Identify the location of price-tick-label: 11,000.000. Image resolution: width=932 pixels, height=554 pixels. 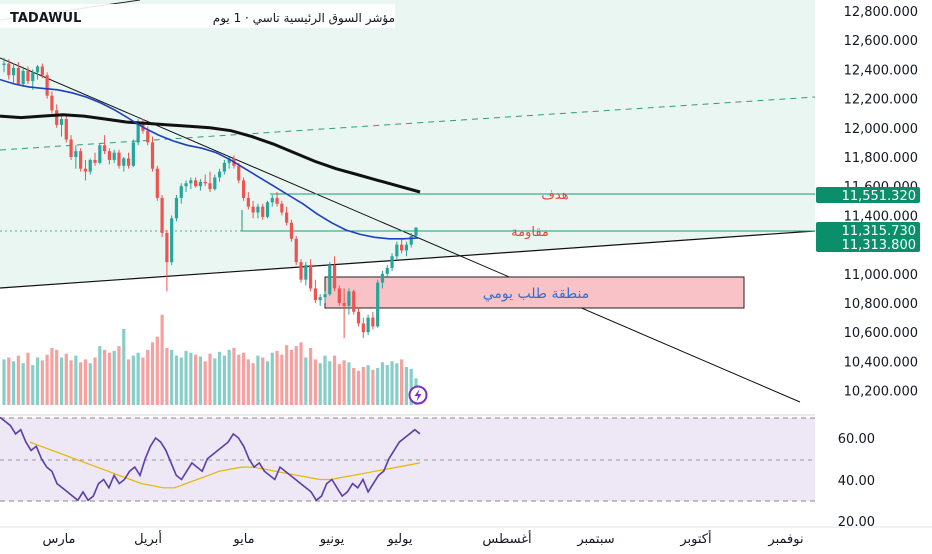
(881, 275).